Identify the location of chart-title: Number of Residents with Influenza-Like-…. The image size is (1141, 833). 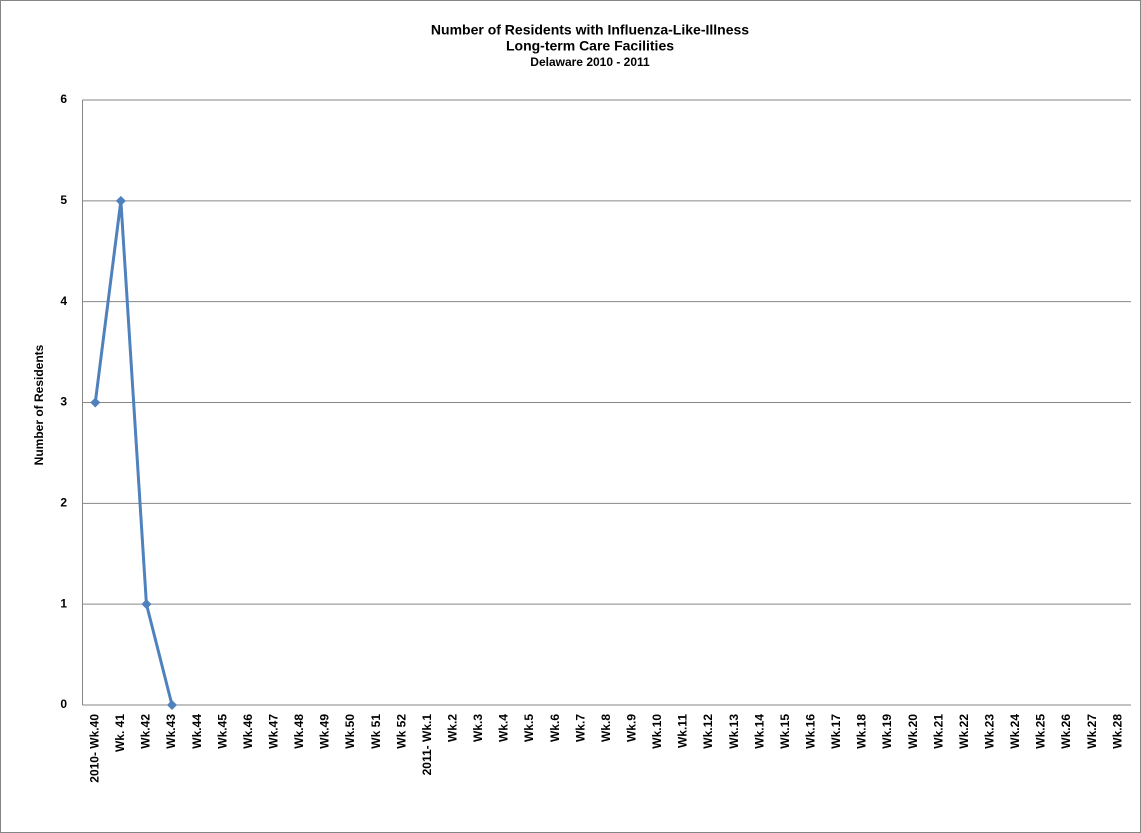
(590, 30).